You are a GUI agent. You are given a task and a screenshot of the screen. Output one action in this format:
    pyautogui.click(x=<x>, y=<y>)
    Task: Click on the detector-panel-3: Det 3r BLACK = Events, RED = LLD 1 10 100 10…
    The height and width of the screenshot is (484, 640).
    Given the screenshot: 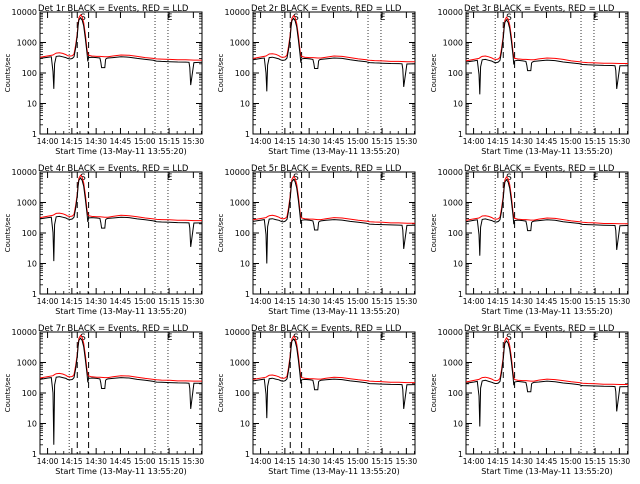 What is the action you would take?
    pyautogui.click(x=532, y=82)
    